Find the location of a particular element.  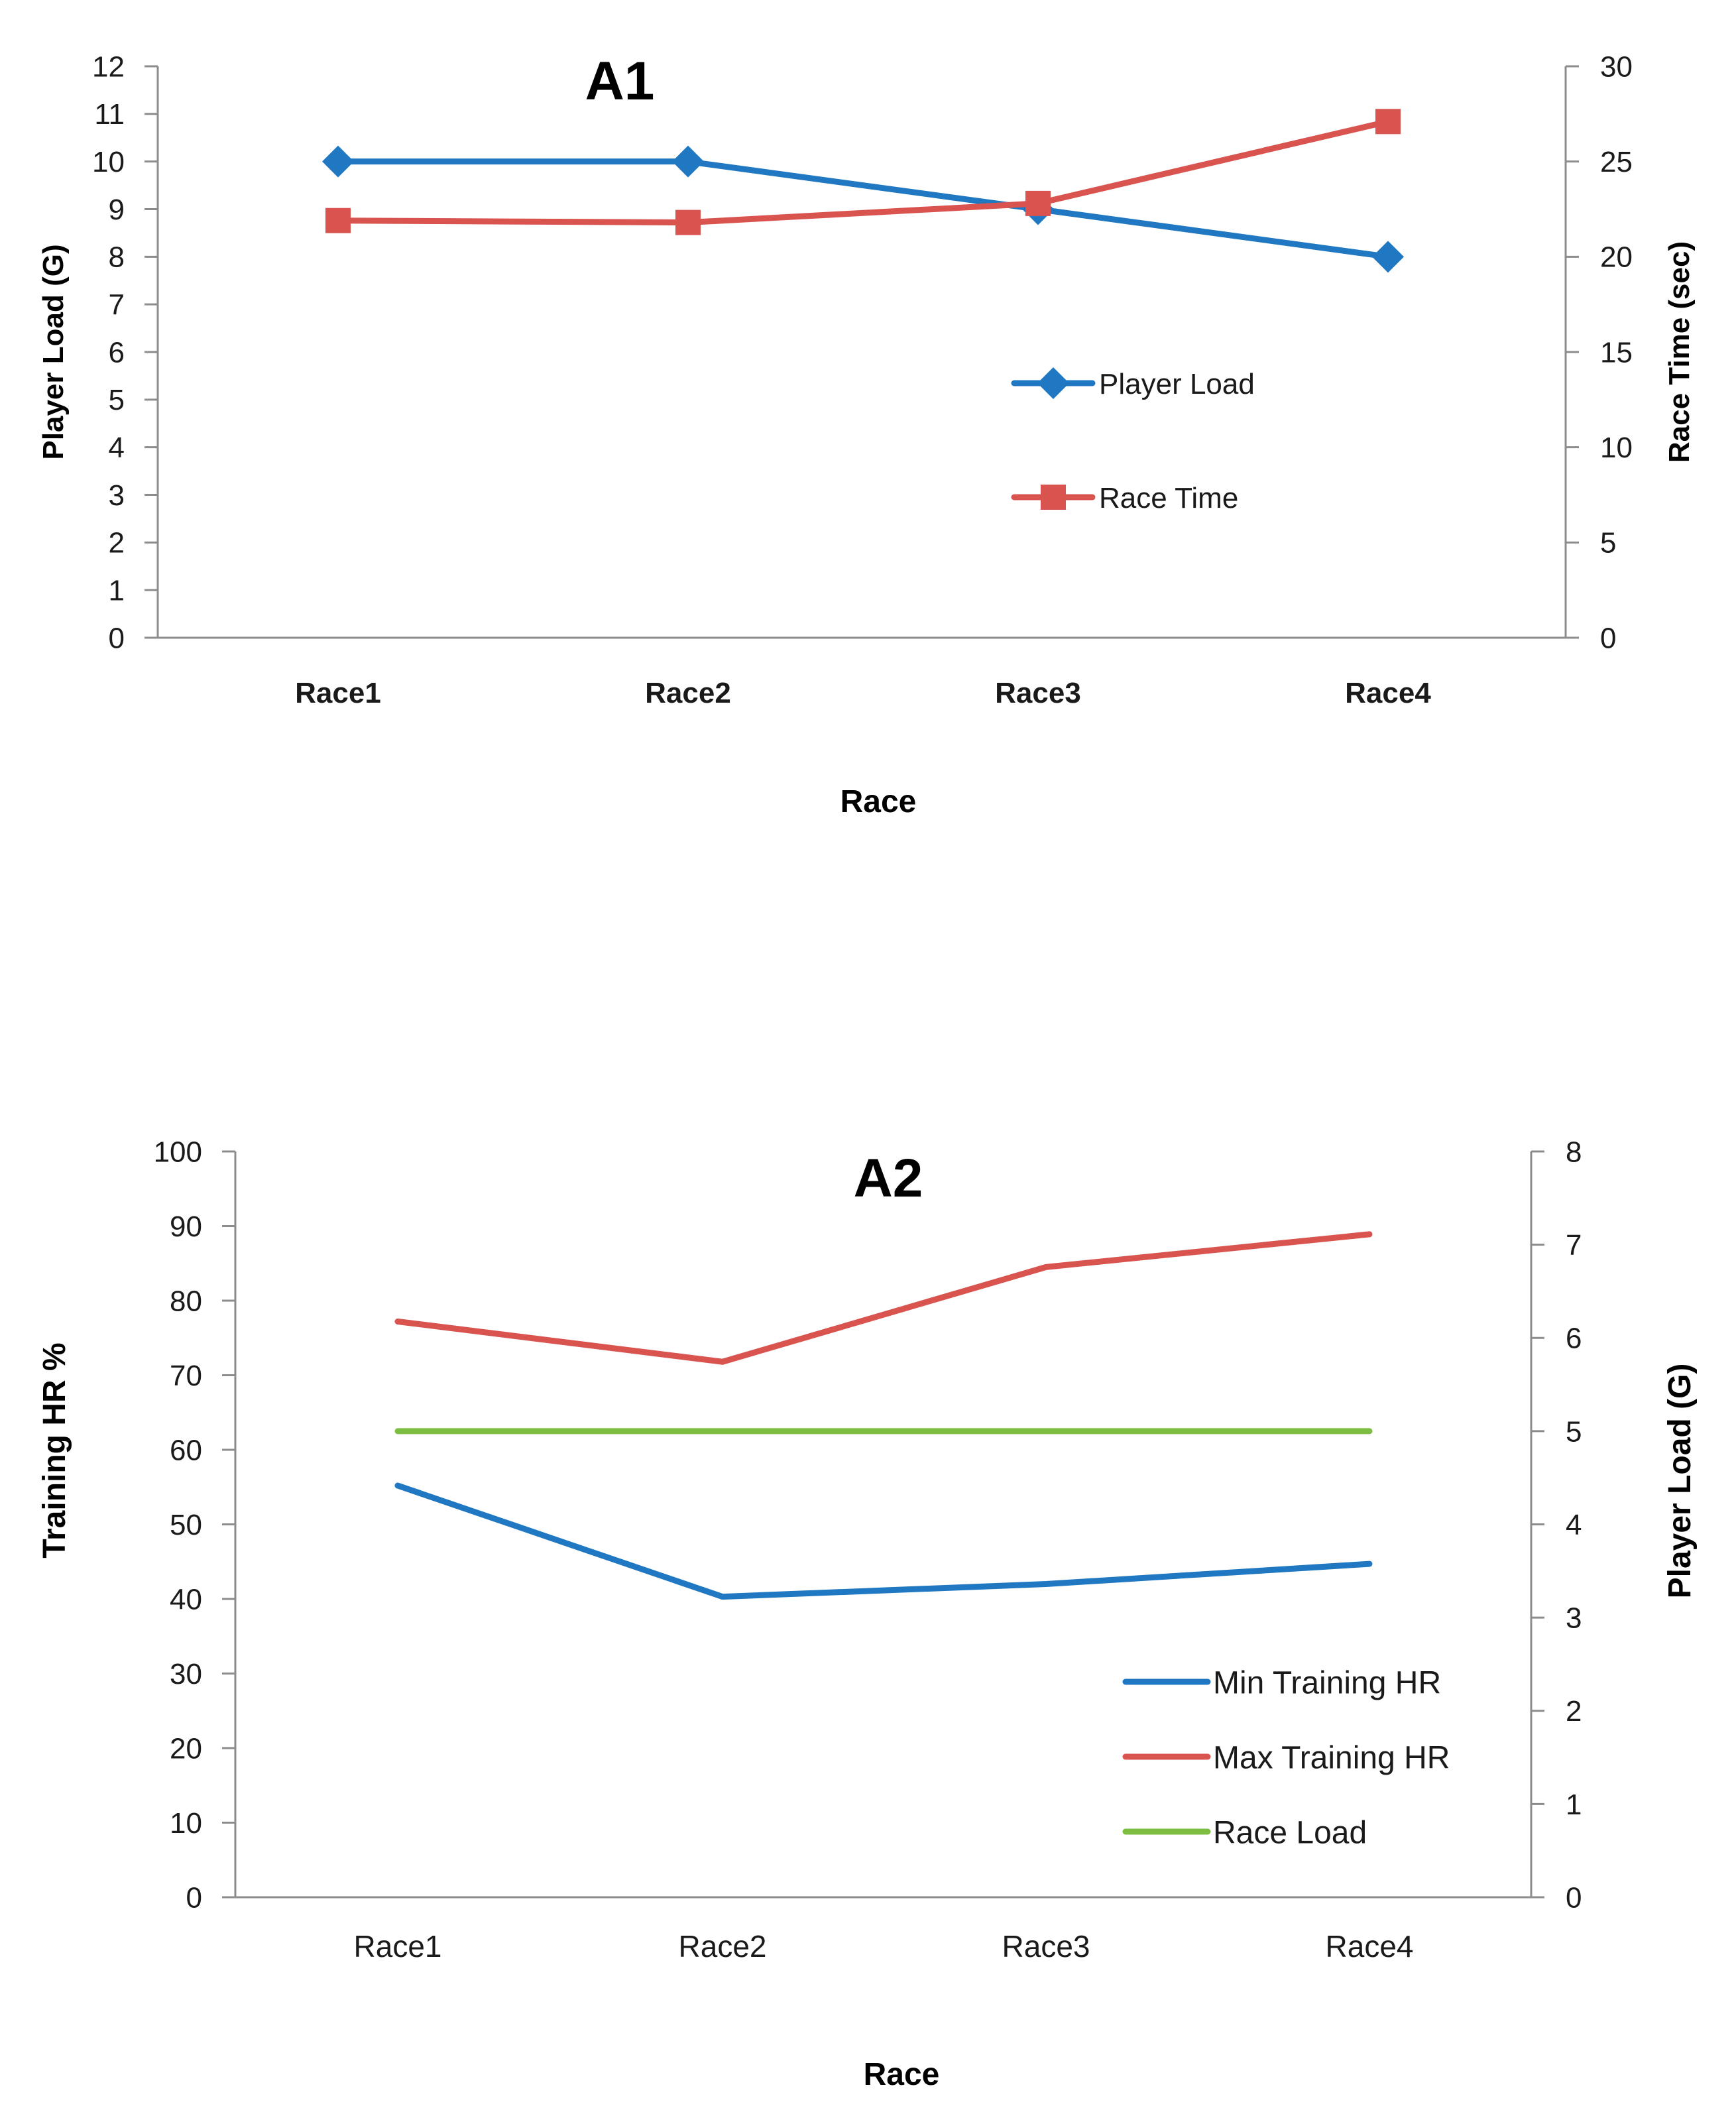

y-tick-label-left: 50 is located at coordinates (186, 1525).